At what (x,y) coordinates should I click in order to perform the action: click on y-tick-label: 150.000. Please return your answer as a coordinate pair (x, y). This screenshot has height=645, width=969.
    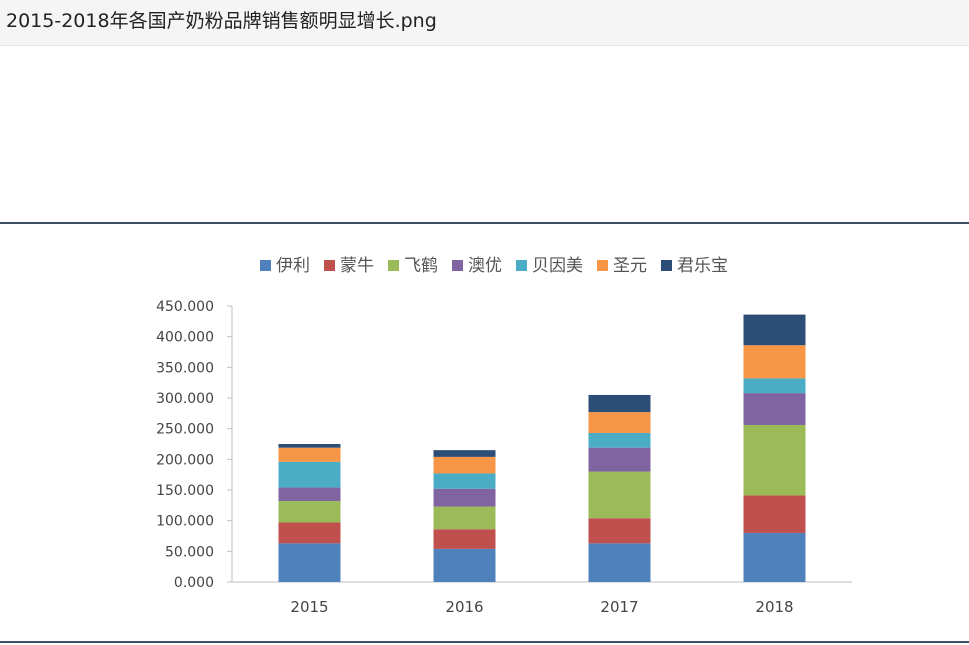
    Looking at the image, I should click on (185, 491).